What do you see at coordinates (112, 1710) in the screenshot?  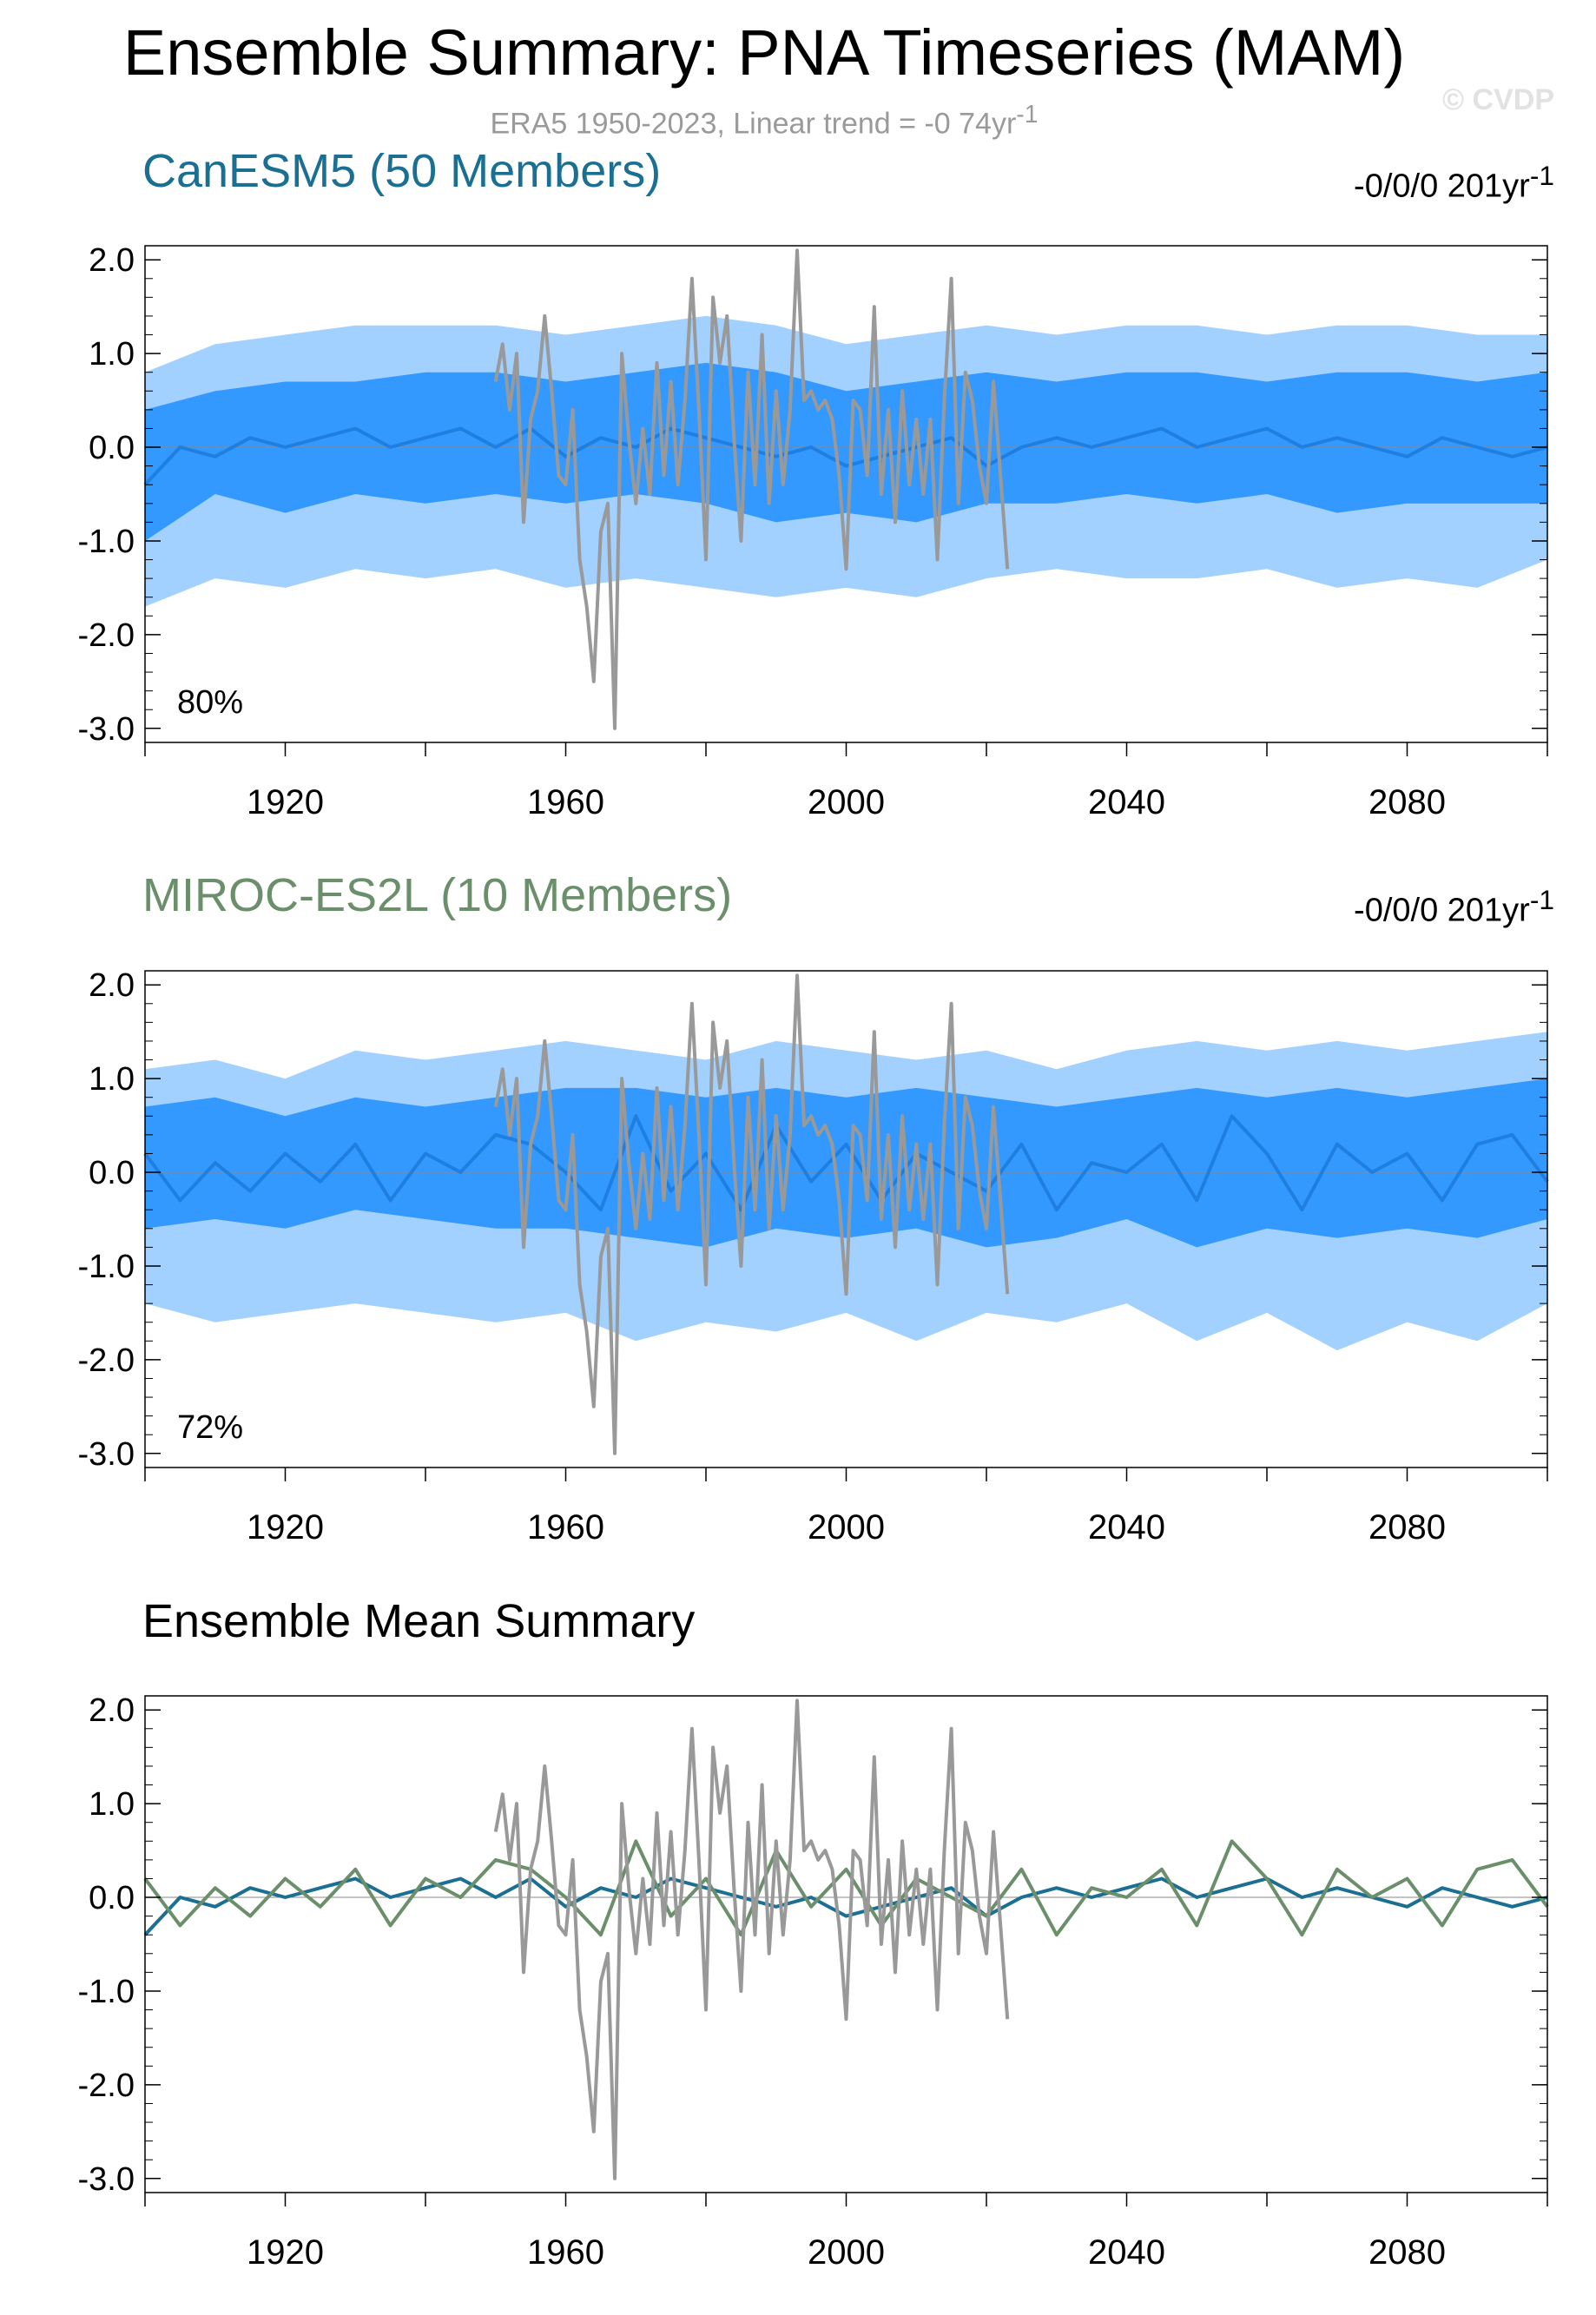 I see `panel-3-y-tick-label: 2.0` at bounding box center [112, 1710].